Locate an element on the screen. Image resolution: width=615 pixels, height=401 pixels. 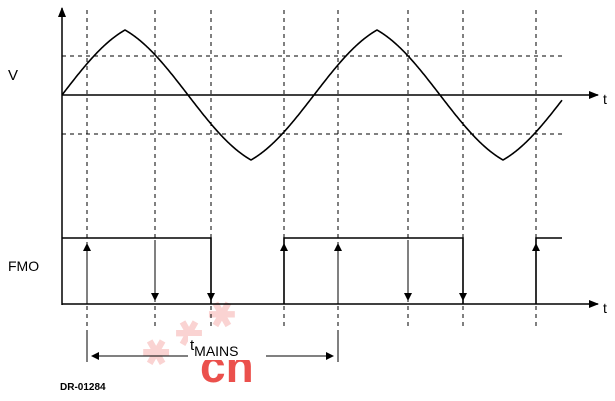
figure-code: DR-01284 is located at coordinates (83, 387).